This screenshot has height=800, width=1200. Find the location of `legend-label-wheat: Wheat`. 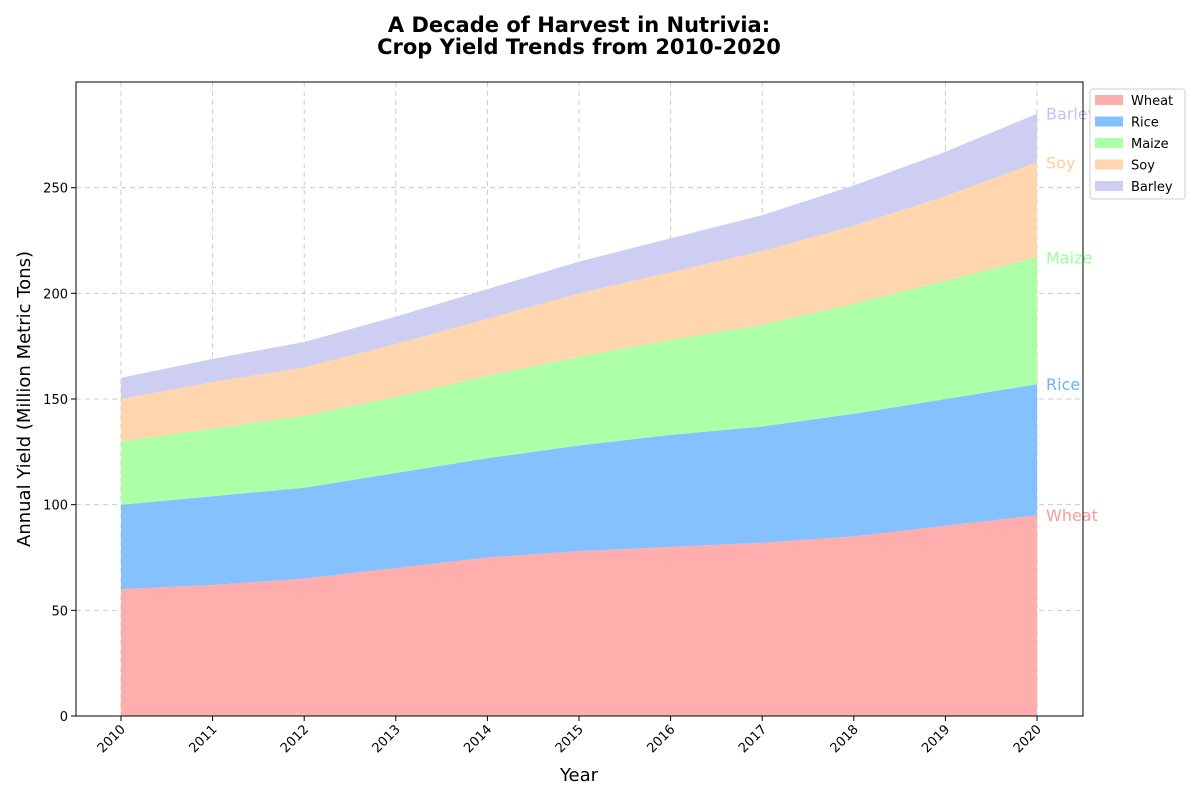

legend-label-wheat: Wheat is located at coordinates (1152, 101).